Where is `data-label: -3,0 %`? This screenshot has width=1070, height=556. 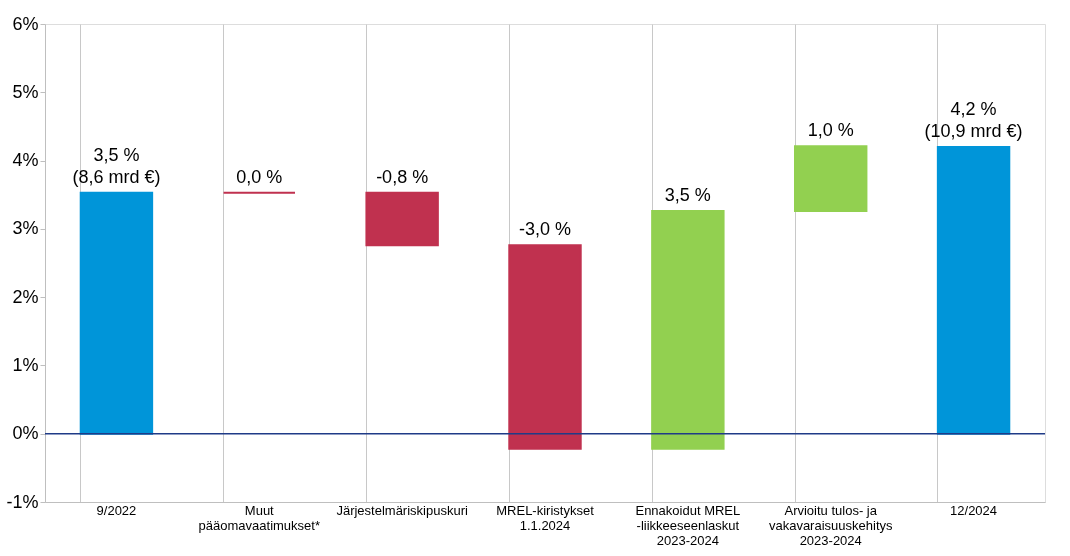
data-label: -3,0 % is located at coordinates (545, 229).